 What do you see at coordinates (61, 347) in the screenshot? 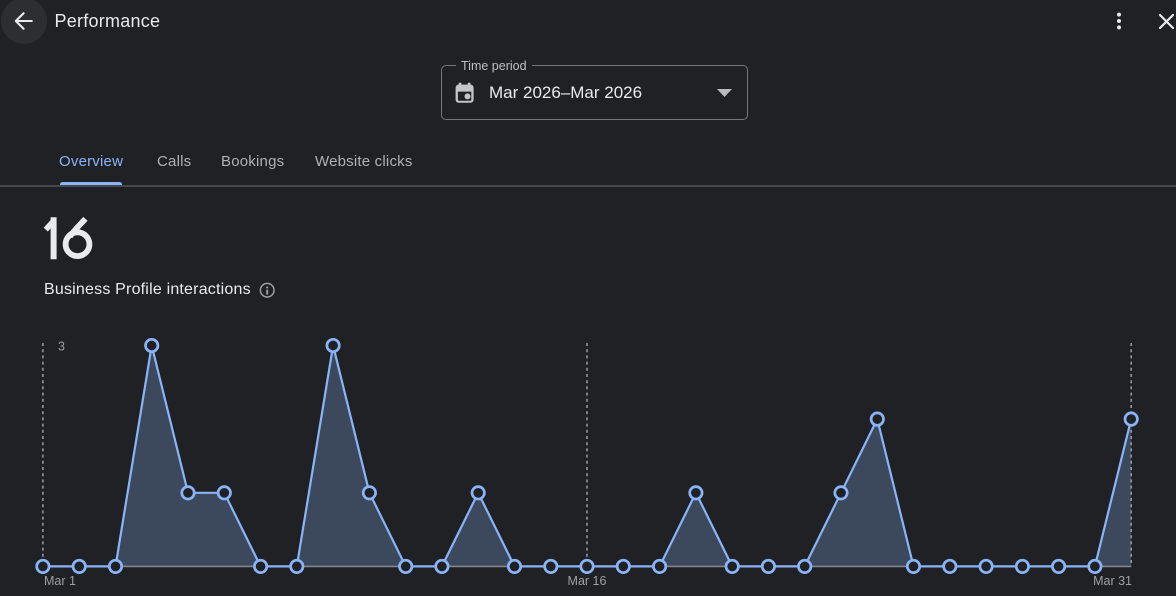
I see `svg-text: 3` at bounding box center [61, 347].